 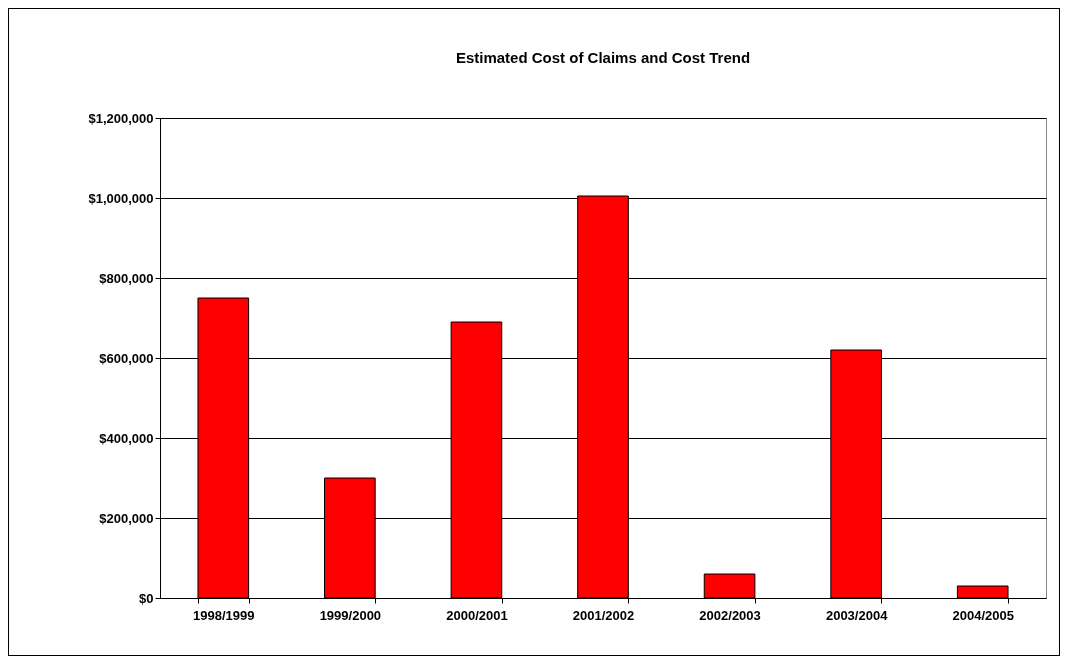 I want to click on y-tick-label: $400,000, so click(x=126, y=438).